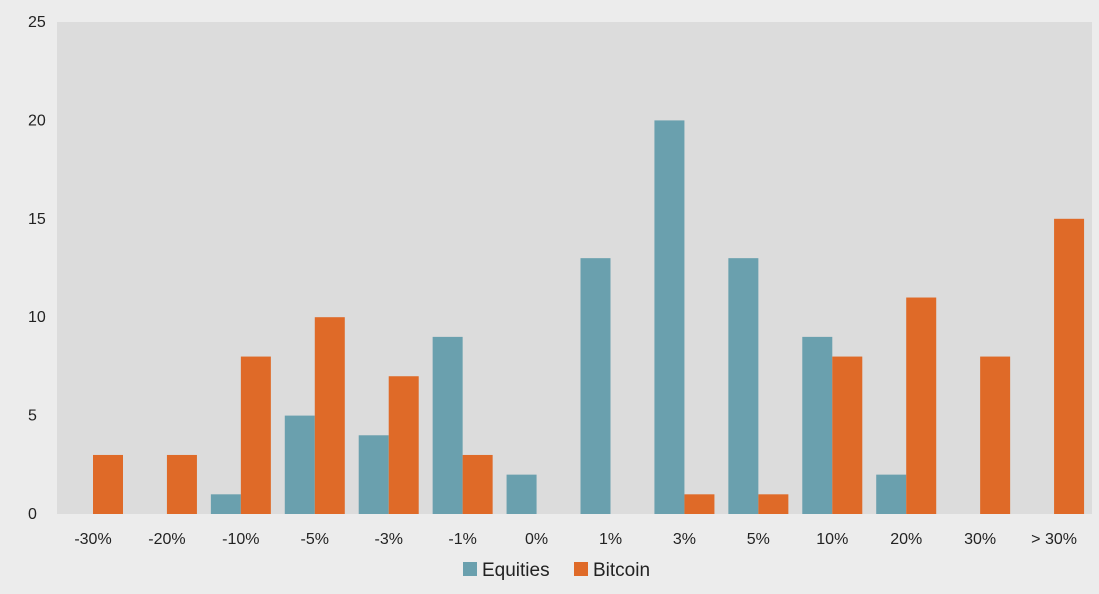 The image size is (1099, 594). What do you see at coordinates (32, 514) in the screenshot?
I see `y-tick-label: 0` at bounding box center [32, 514].